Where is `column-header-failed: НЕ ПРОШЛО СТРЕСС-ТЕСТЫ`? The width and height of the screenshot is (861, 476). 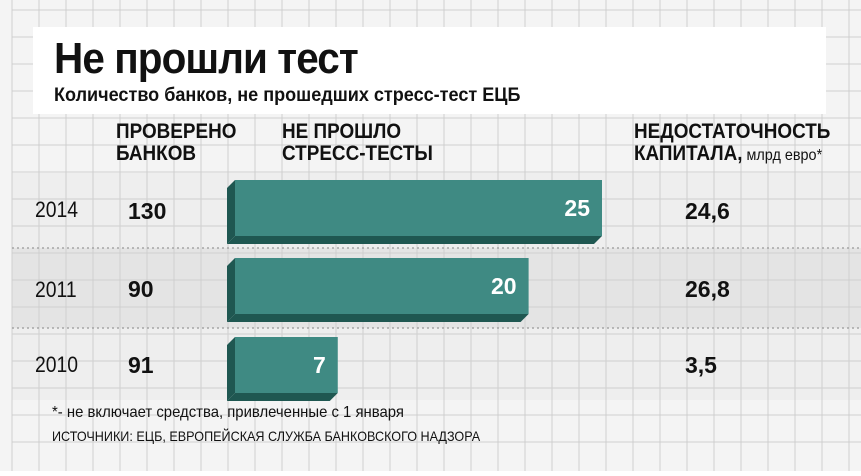 column-header-failed: НЕ ПРОШЛО СТРЕСС-ТЕСТЫ is located at coordinates (357, 143).